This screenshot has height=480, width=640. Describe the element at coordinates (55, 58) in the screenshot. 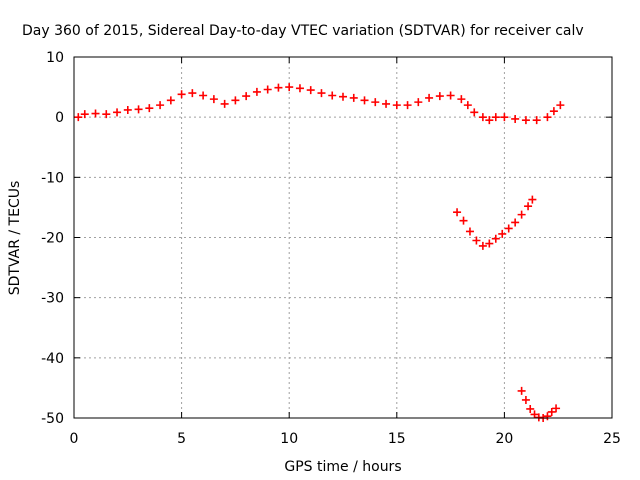

I see `y-tick-label: 10` at that location.